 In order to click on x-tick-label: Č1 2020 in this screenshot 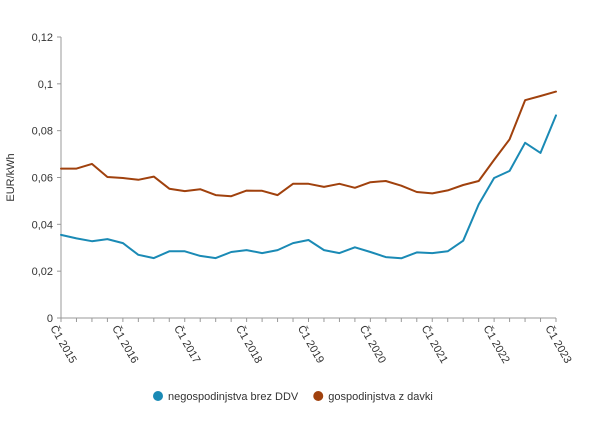, I will do `click(373, 344)`.